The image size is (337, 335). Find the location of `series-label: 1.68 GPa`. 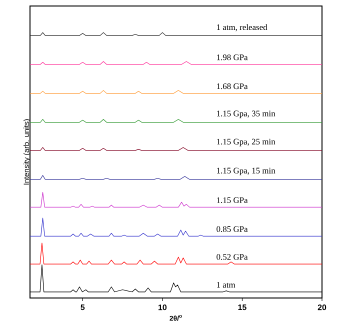

series-label: 1.68 GPa is located at coordinates (232, 86).